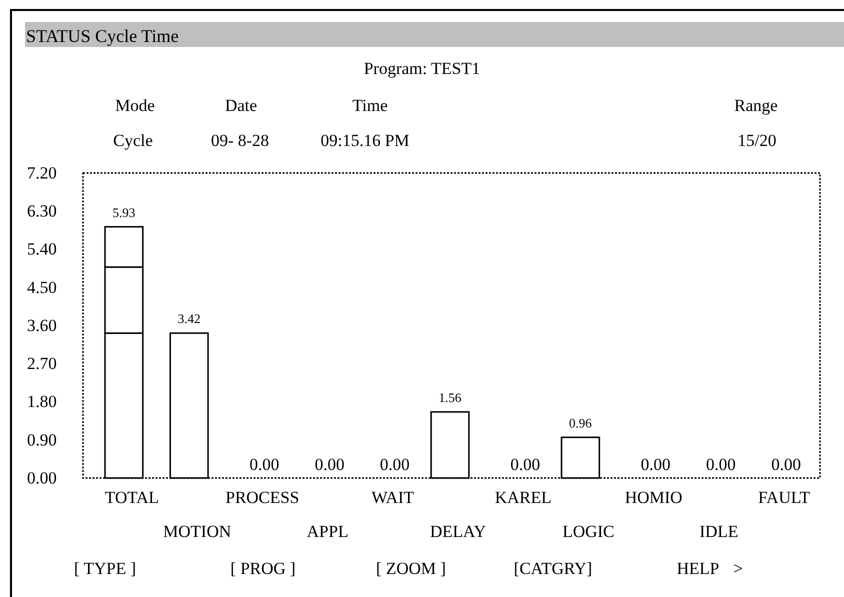  Describe the element at coordinates (262, 497) in the screenshot. I see `x-tick-label: PROCESS` at that location.